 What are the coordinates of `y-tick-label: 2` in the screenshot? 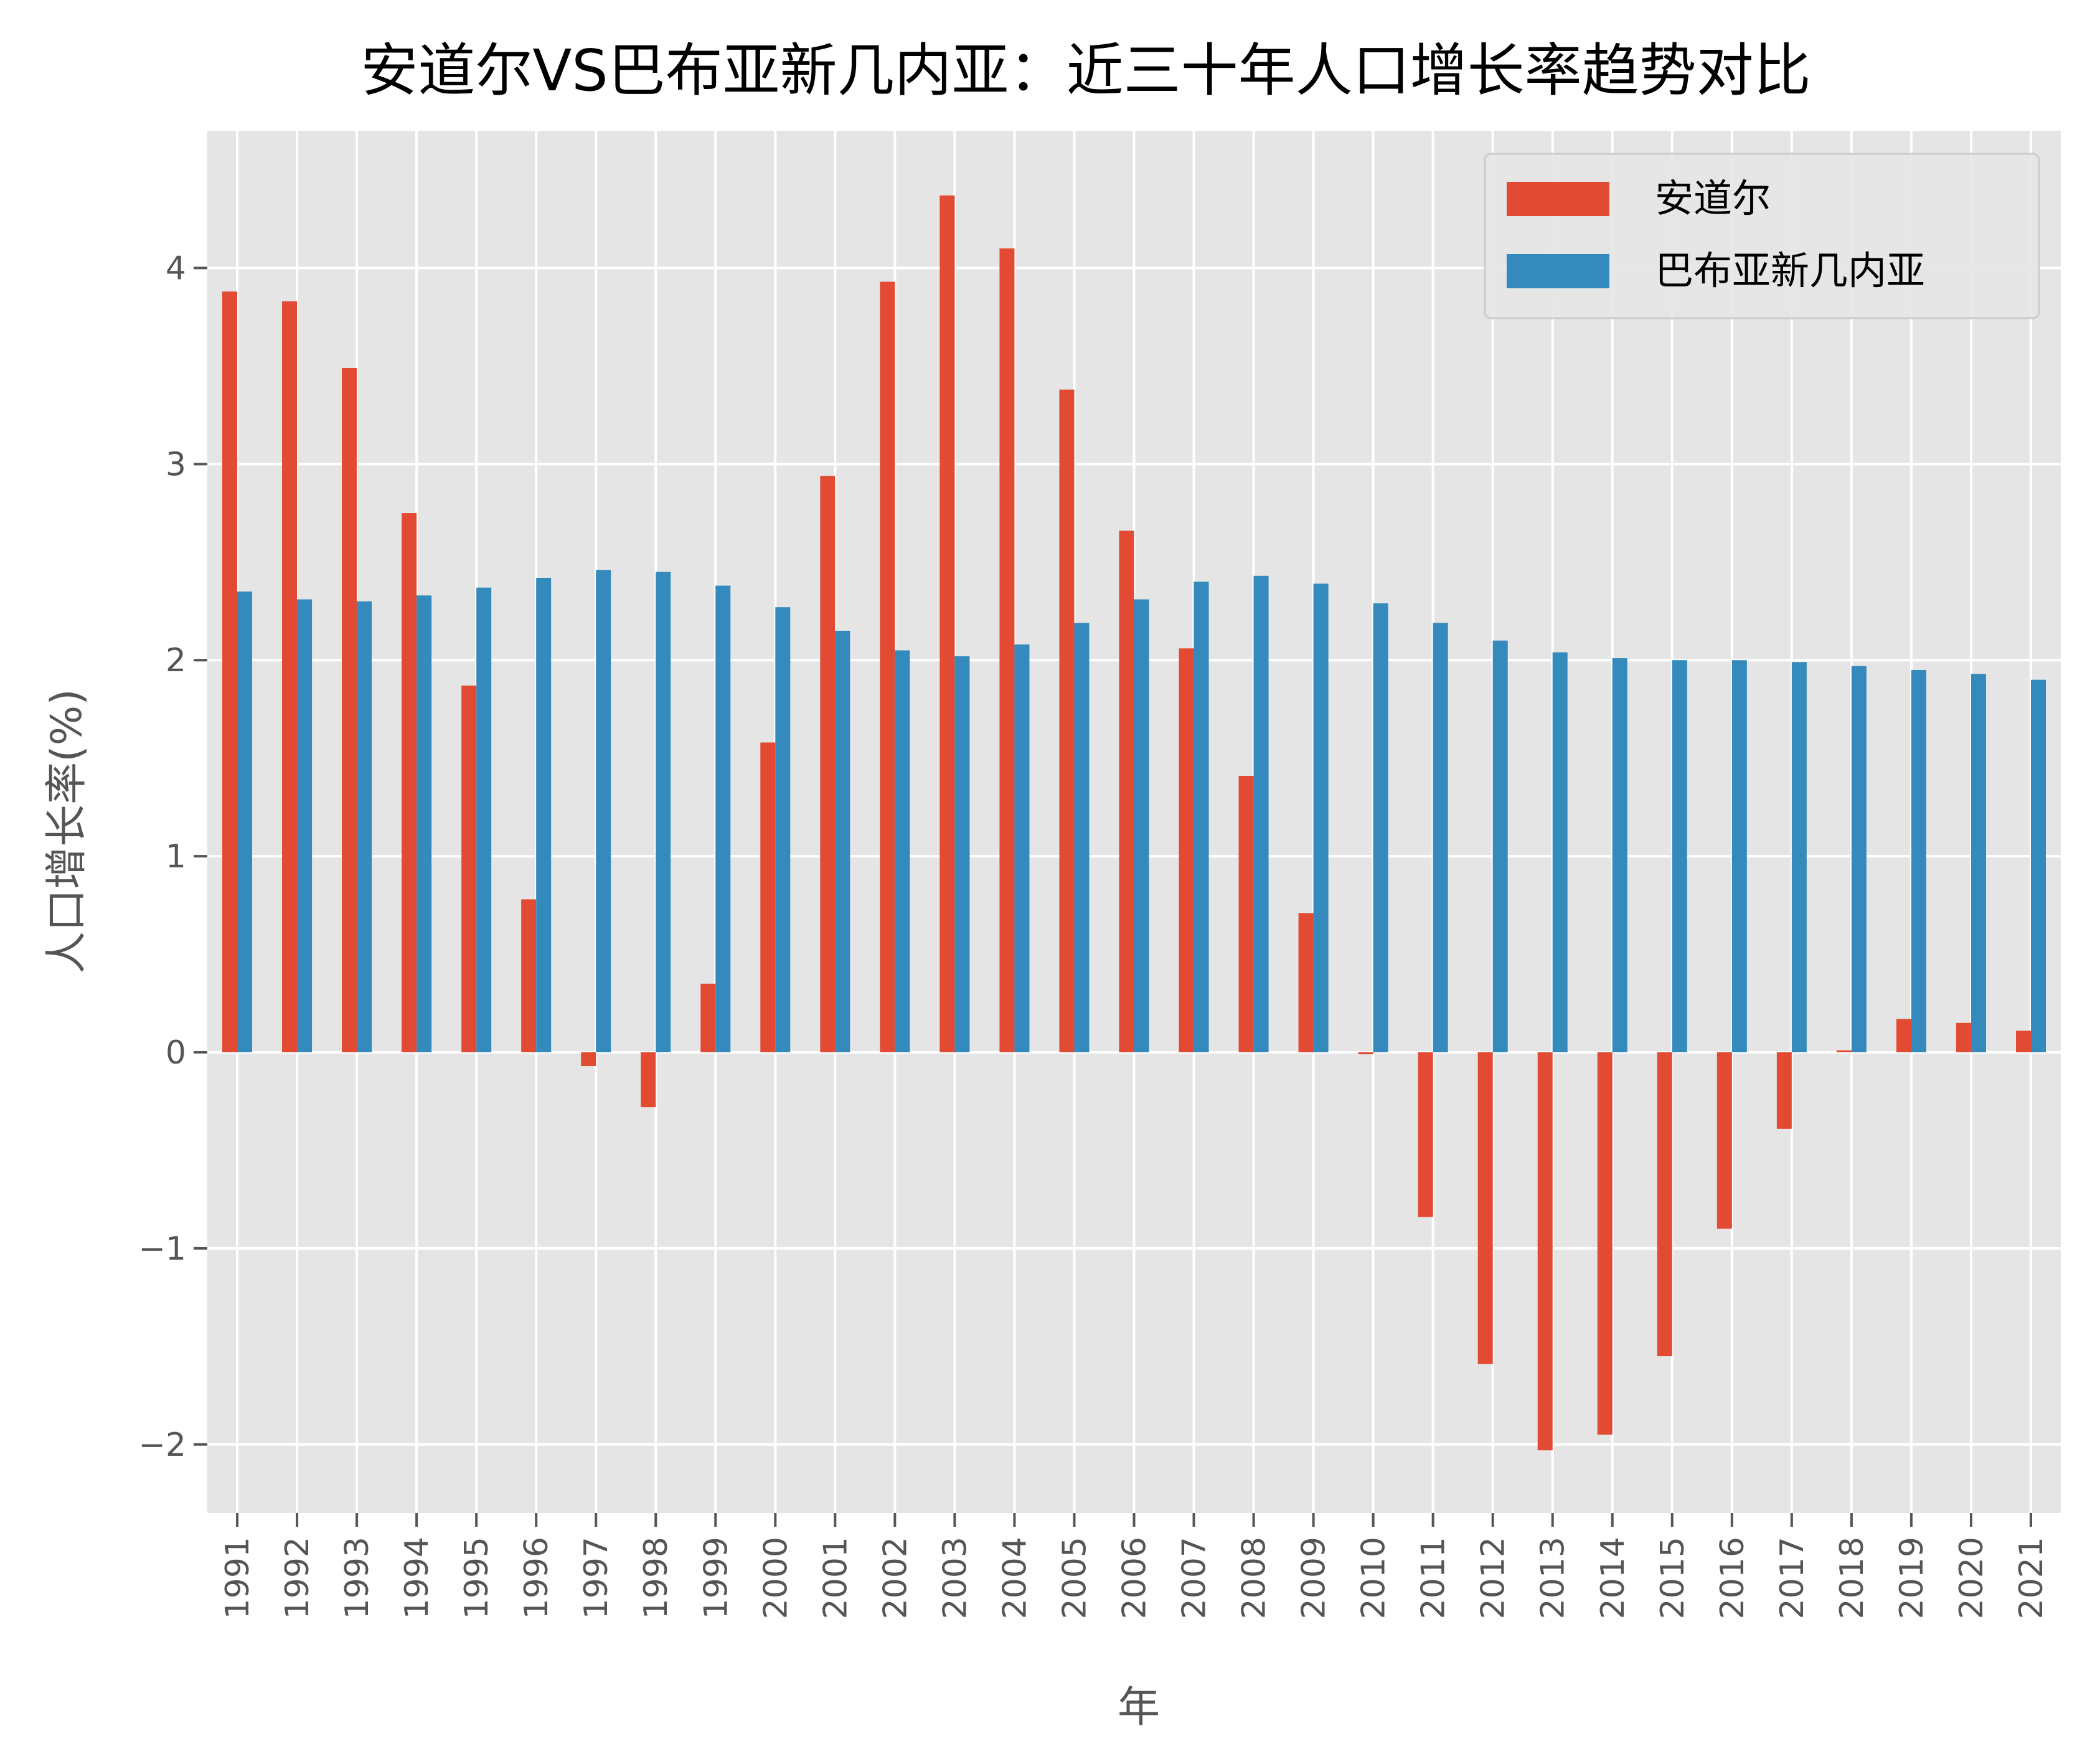 It's located at (176, 661).